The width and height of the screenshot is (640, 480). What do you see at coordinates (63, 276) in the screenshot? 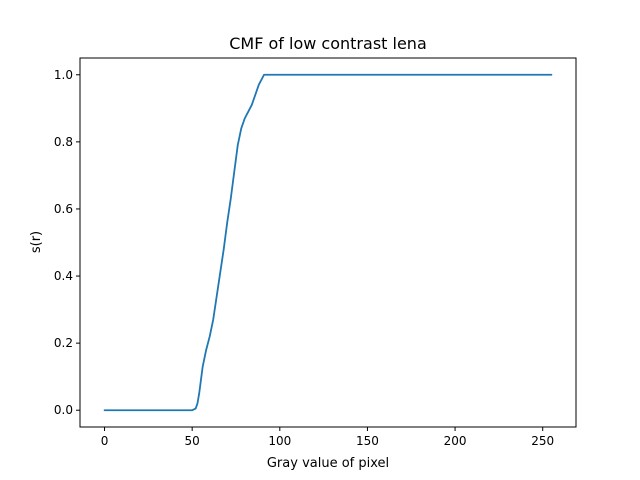
I see `y-tick-label: 0.4` at bounding box center [63, 276].